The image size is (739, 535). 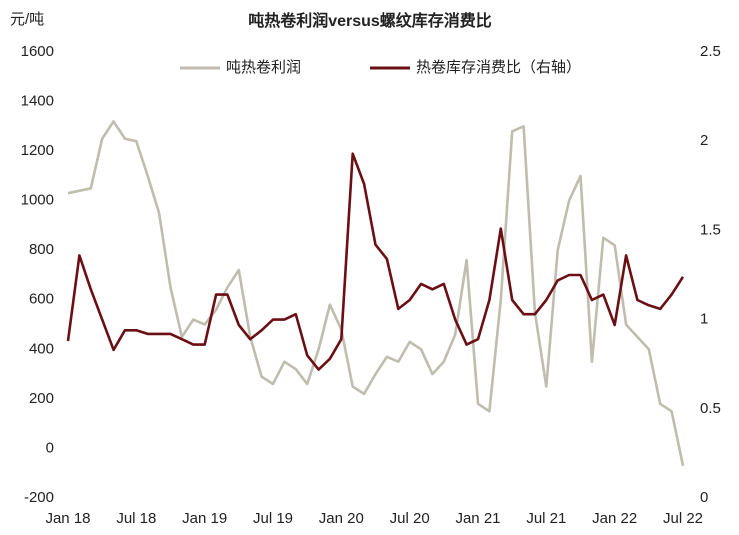 What do you see at coordinates (710, 51) in the screenshot?
I see `y2-tick-label: 2.5` at bounding box center [710, 51].